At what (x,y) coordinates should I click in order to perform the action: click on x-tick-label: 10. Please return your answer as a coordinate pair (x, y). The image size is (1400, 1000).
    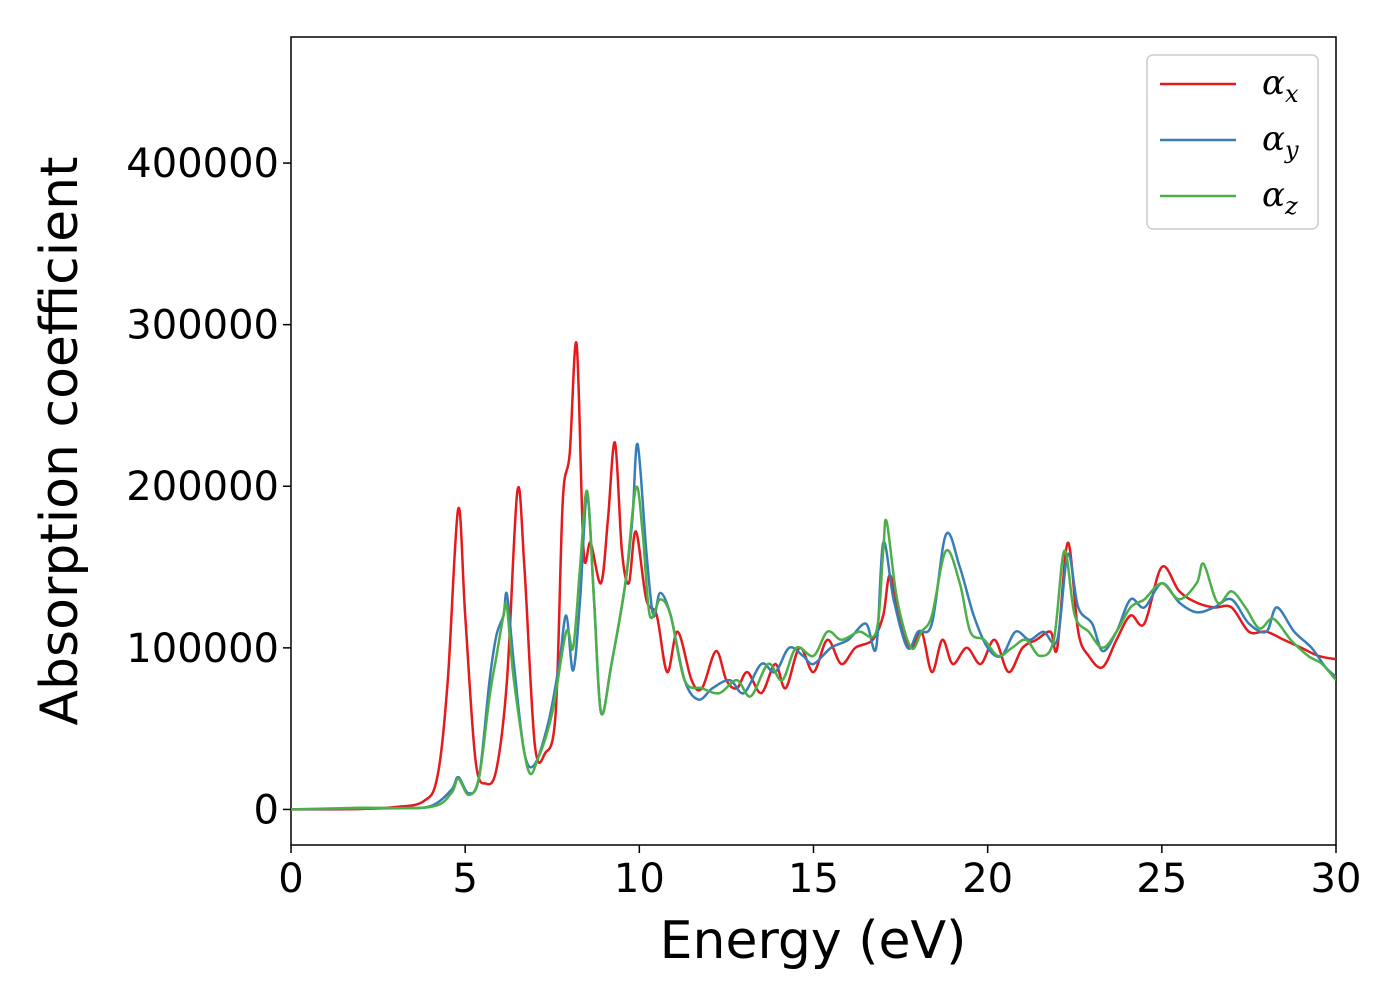
    Looking at the image, I should click on (639, 879).